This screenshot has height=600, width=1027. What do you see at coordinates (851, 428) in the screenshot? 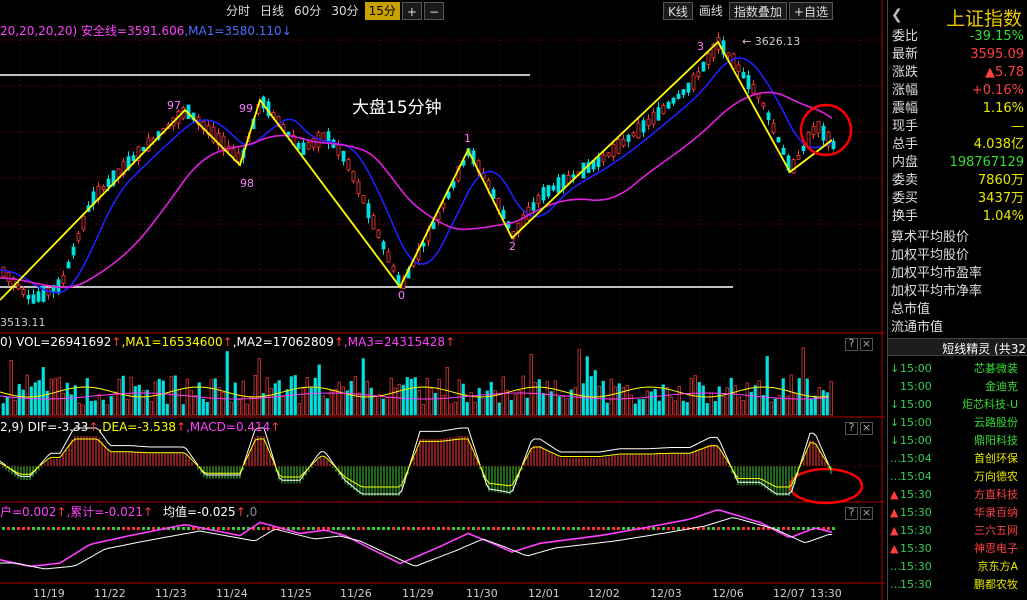
I see `macd-panel-menu-button: ?` at bounding box center [851, 428].